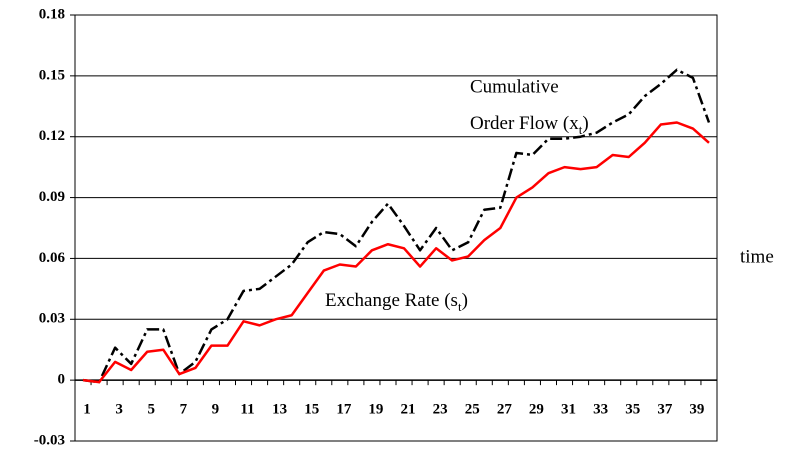  I want to click on annotation: Cumulative, so click(514, 86).